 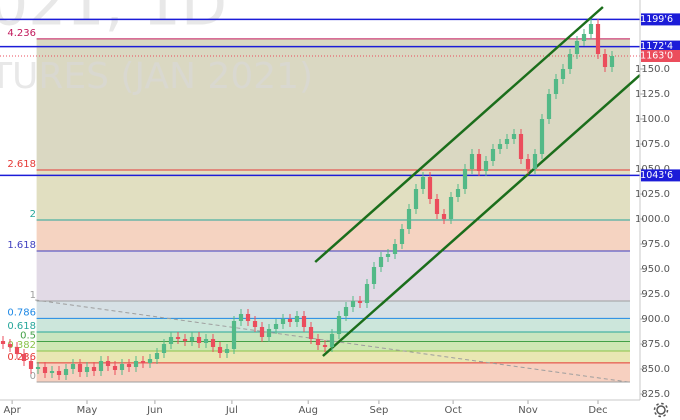 What do you see at coordinates (661, 410) in the screenshot?
I see `settings-icon` at bounding box center [661, 410].